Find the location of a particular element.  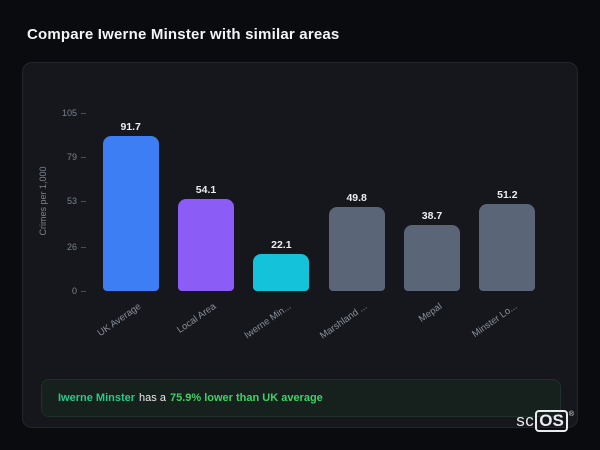

bar-value-label: 22.1 is located at coordinates (281, 244).